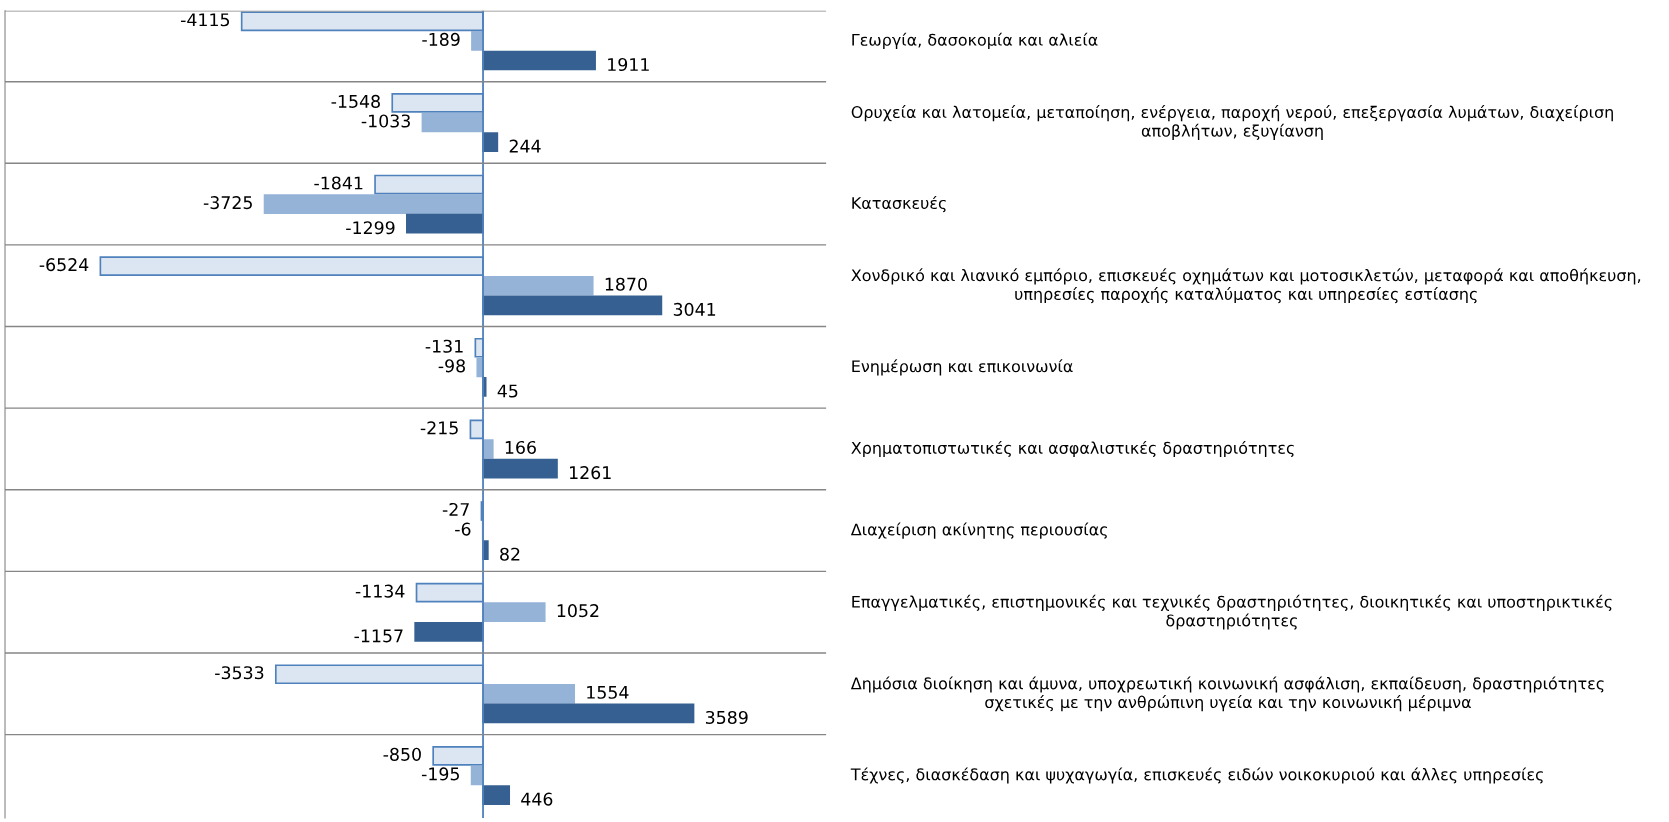 Image resolution: width=1669 pixels, height=822 pixels. I want to click on data-label: 446, so click(537, 799).